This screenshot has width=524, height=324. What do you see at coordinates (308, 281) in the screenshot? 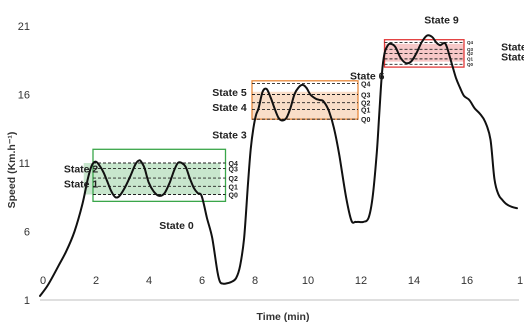
I see `x-tick-label: 10` at bounding box center [308, 281].